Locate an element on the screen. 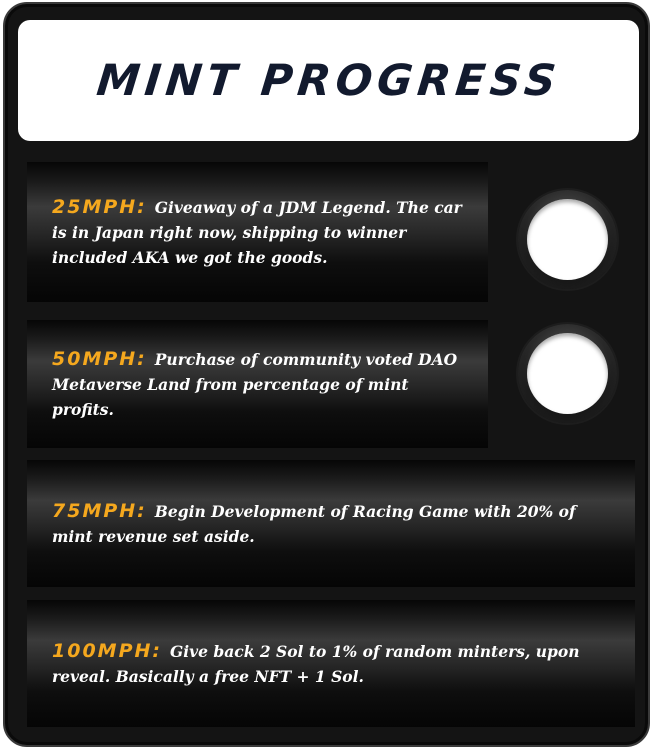 Image resolution: width=653 pixels, height=750 pixels. milestone-speed-label: 25MPH: is located at coordinates (99, 206).